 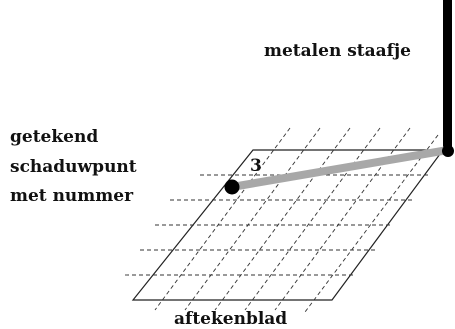 What do you see at coordinates (340, 168) in the screenshot?
I see `rod-shadow` at bounding box center [340, 168].